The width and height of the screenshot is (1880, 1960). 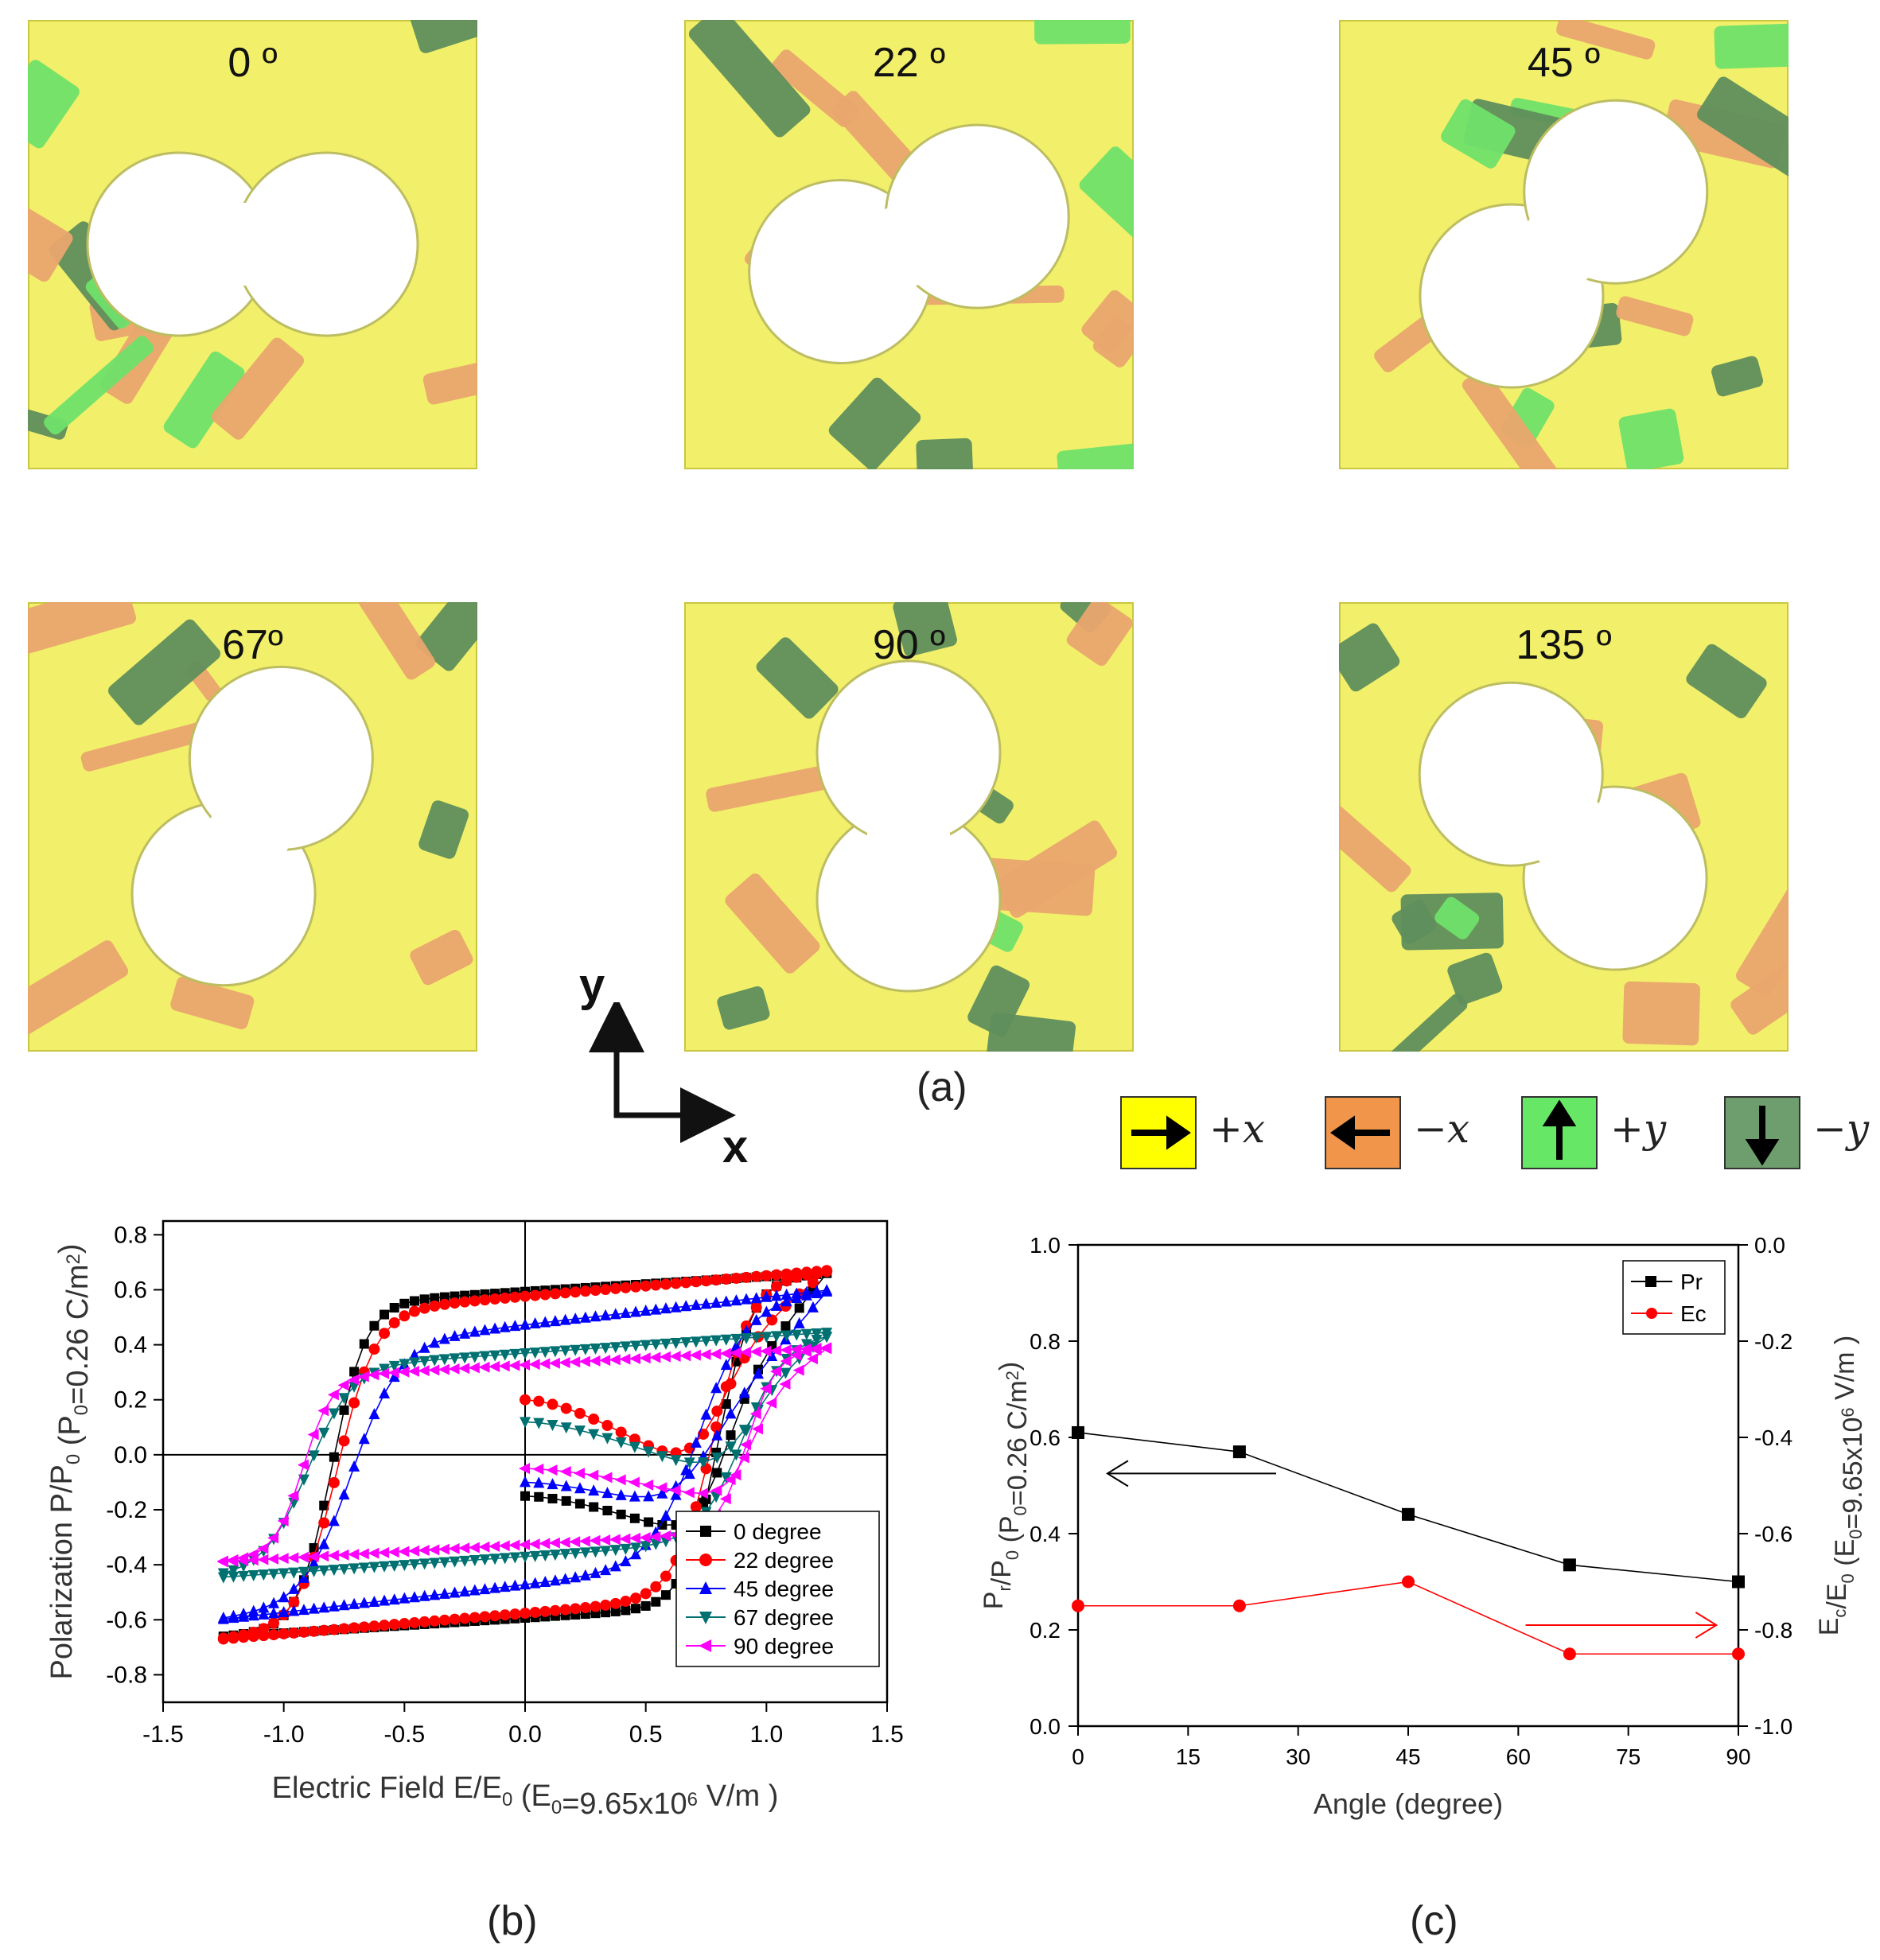 What do you see at coordinates (909, 645) in the screenshot?
I see `map-angle-label: 90 º` at bounding box center [909, 645].